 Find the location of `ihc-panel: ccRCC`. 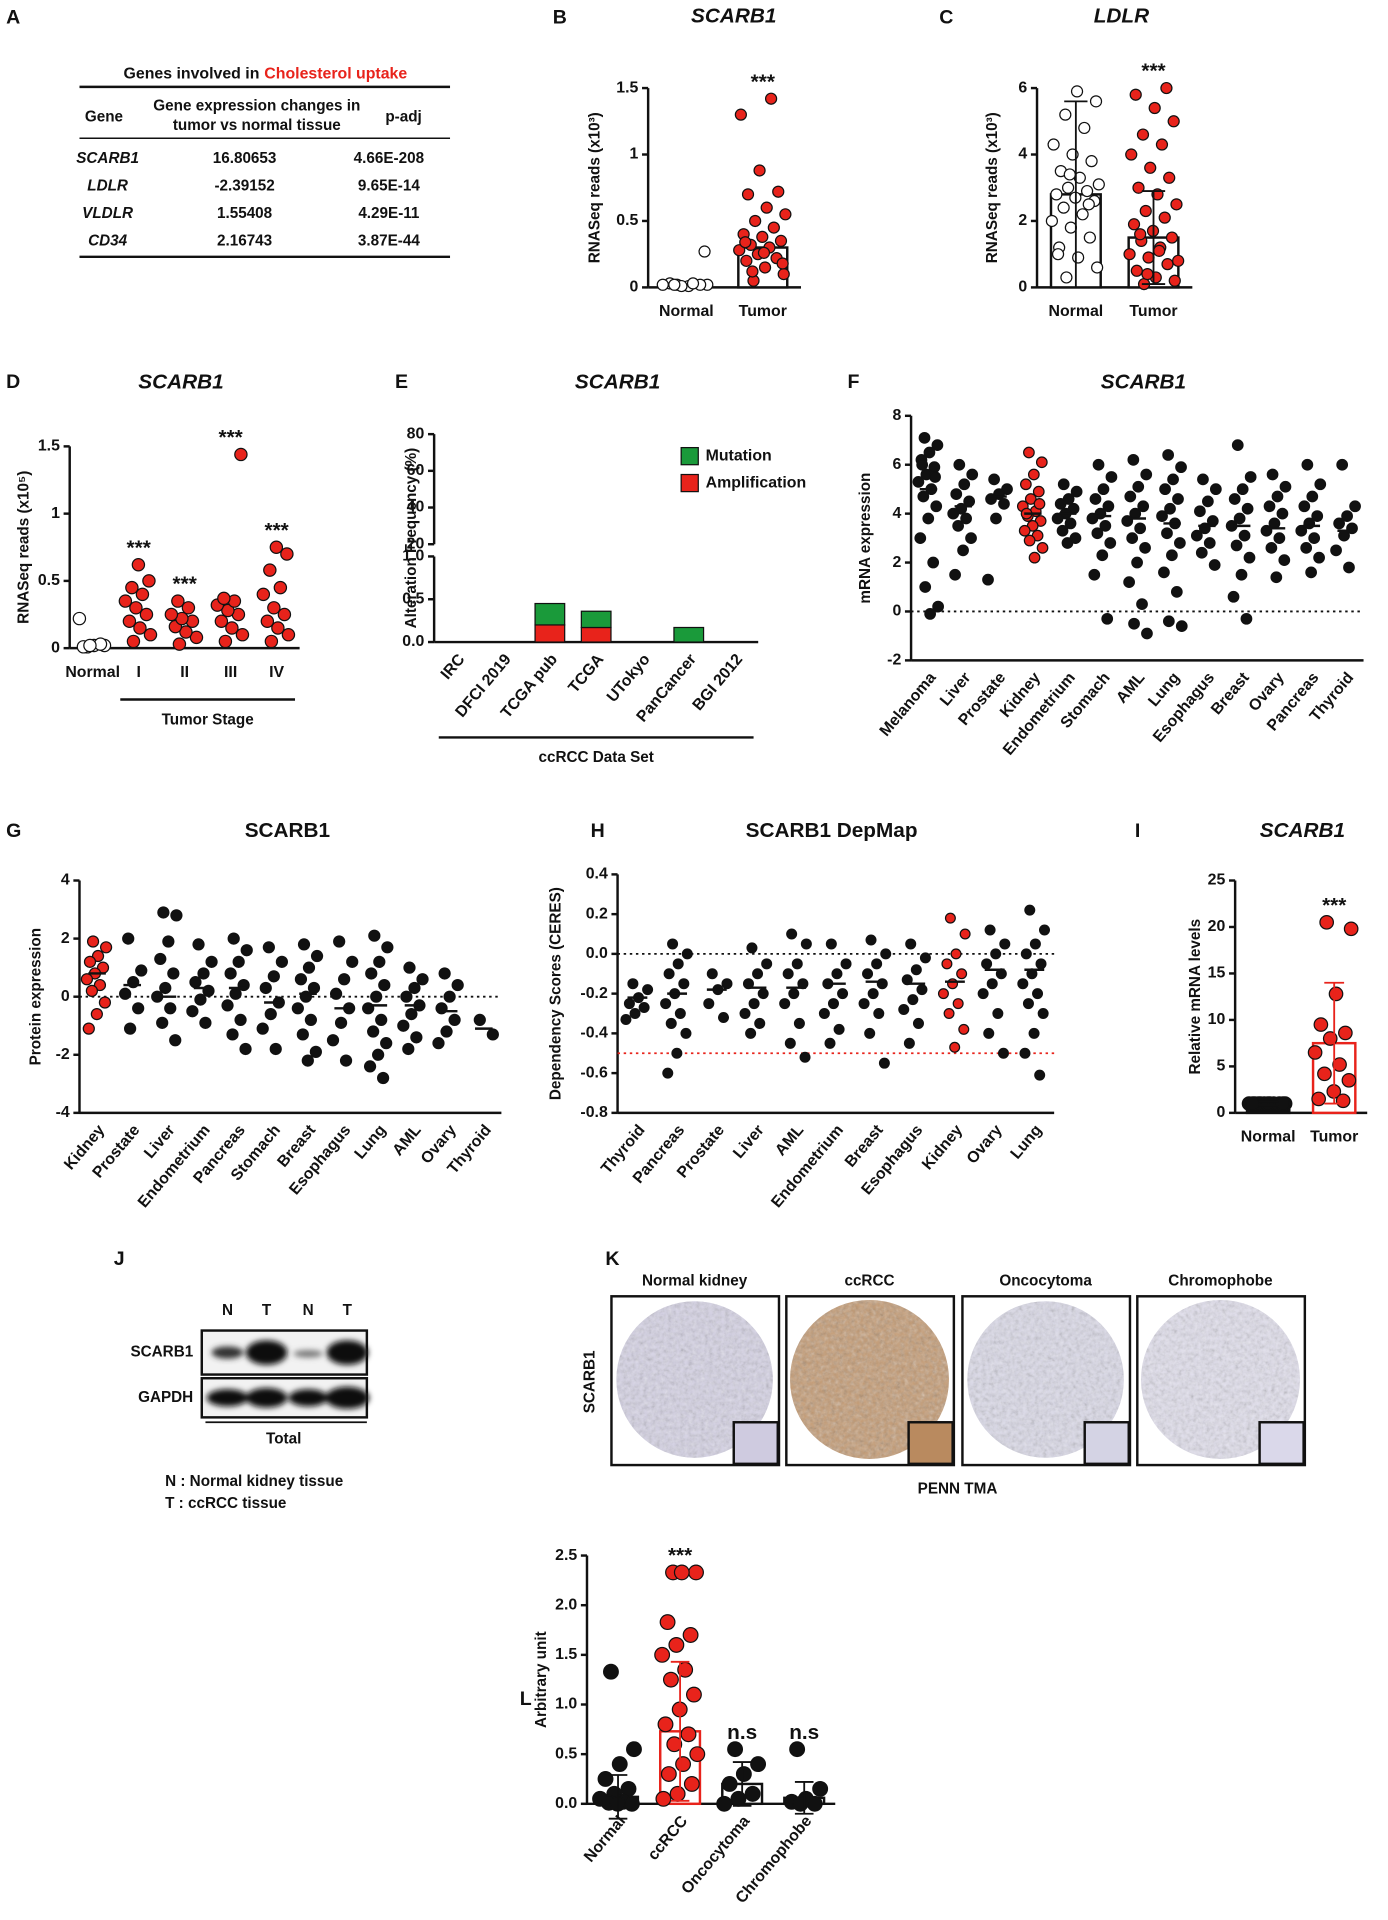

ihc-panel: ccRCC is located at coordinates (870, 1370).